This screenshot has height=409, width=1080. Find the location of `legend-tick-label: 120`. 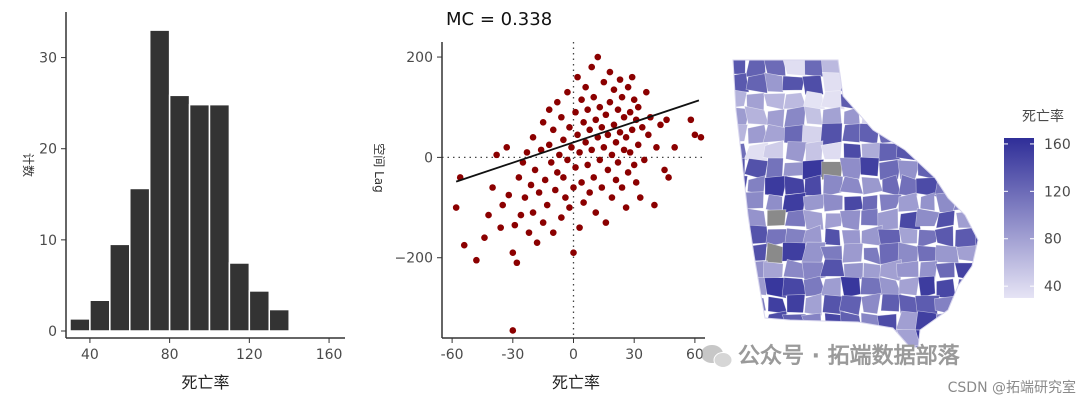

legend-tick-label: 120 is located at coordinates (1057, 192).